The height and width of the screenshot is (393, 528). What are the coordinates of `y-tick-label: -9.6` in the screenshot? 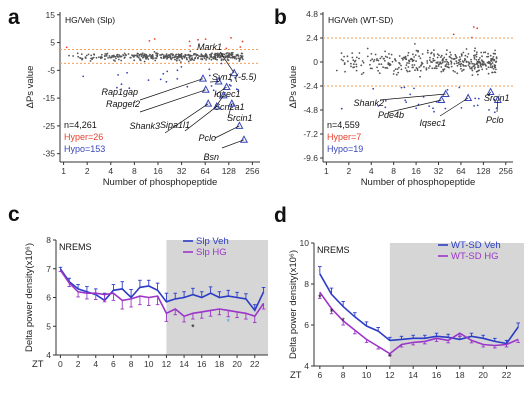 It's located at (310, 158).